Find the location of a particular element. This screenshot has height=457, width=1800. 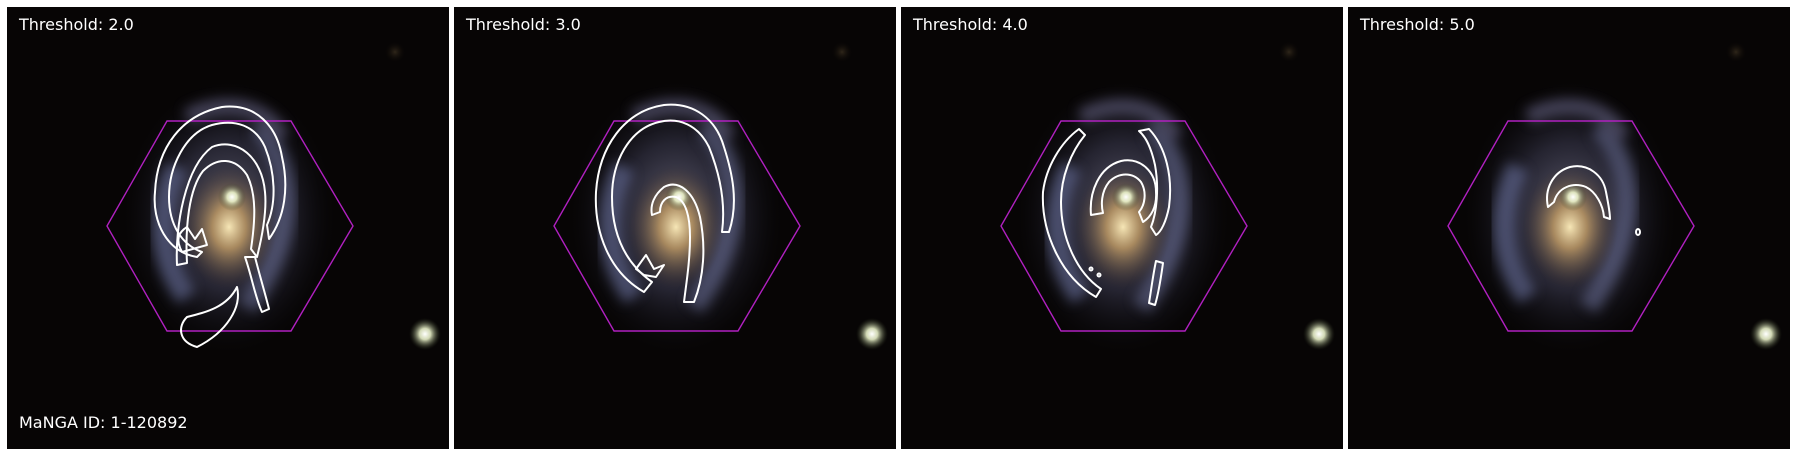

threshold-label: Threshold: 2.0 is located at coordinates (76, 24).